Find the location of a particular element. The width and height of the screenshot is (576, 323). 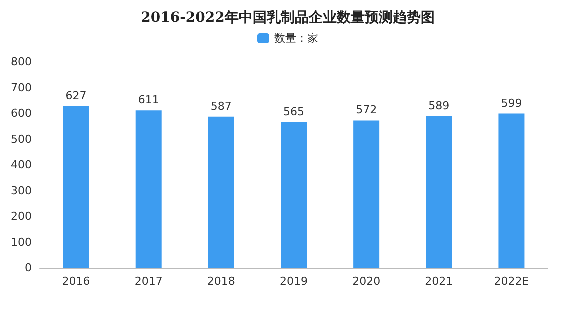

y-tick-label: 700 is located at coordinates (21, 87).